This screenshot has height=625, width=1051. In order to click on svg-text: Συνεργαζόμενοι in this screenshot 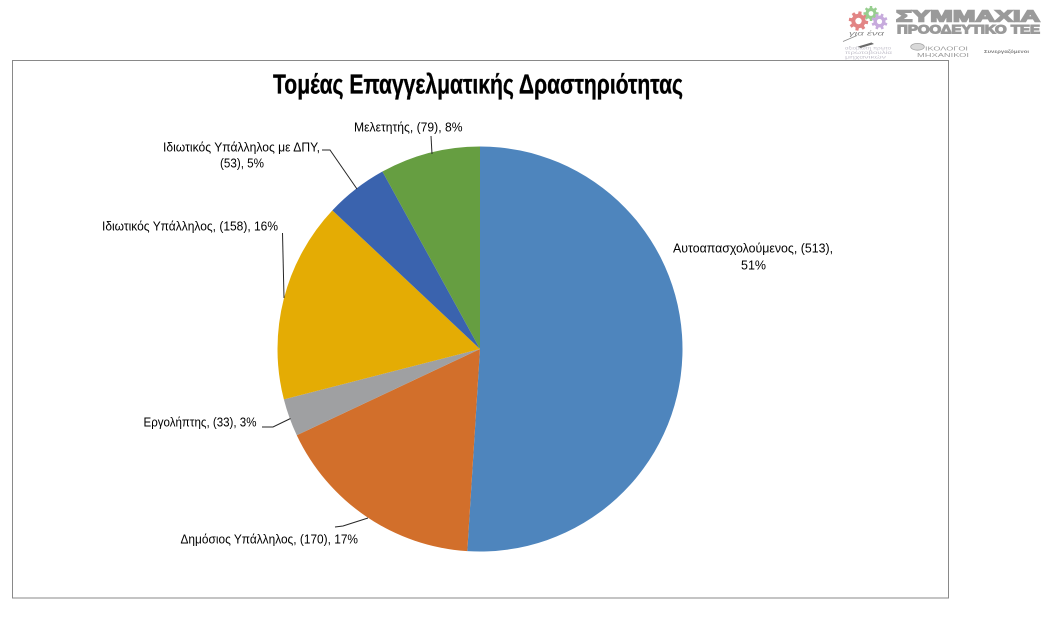, I will do `click(1007, 52)`.